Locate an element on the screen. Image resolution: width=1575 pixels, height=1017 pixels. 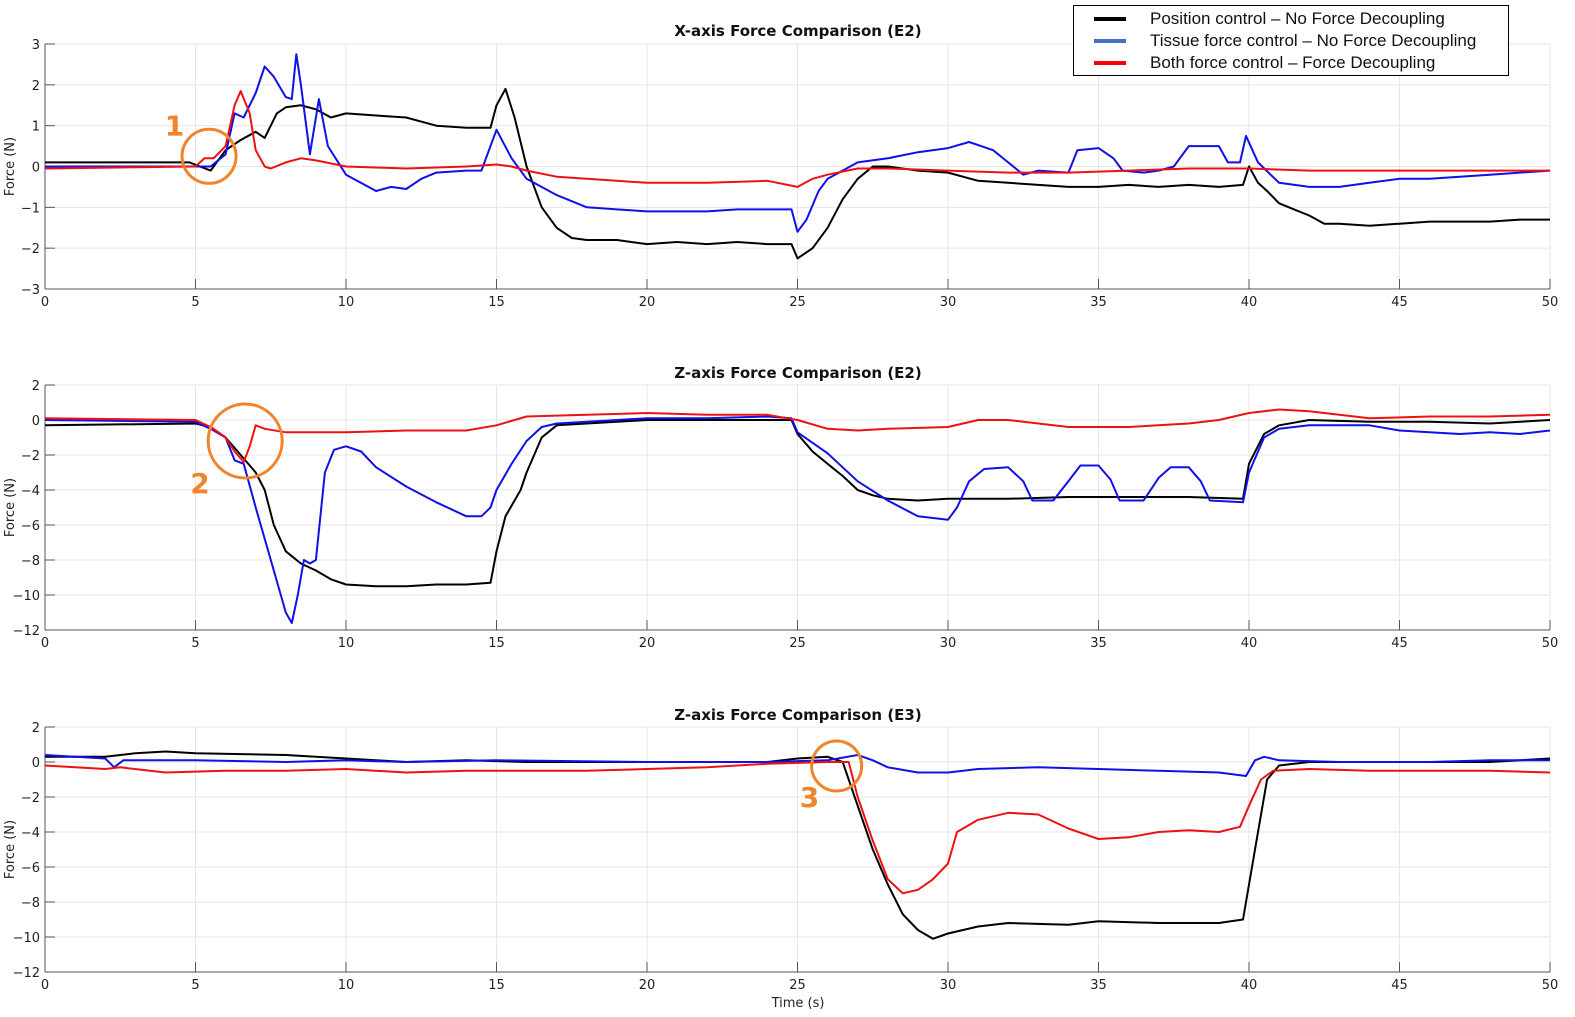
y-tick-label: 3 is located at coordinates (36, 45).